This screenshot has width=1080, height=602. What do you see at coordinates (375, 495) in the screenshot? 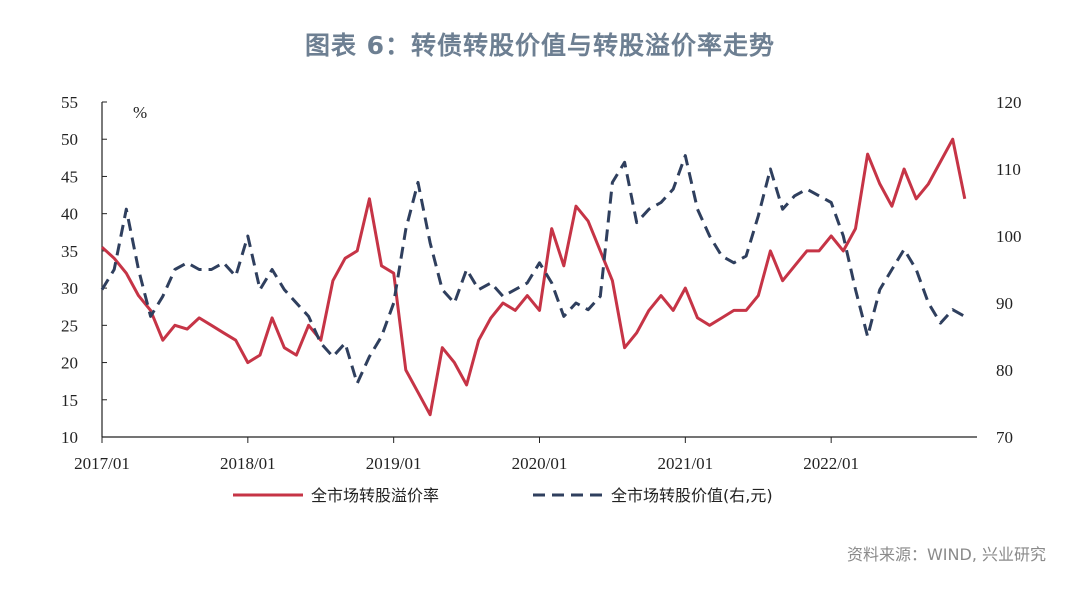
I see `legend-label-premium-rate: 全市场转股溢价率` at bounding box center [375, 495].